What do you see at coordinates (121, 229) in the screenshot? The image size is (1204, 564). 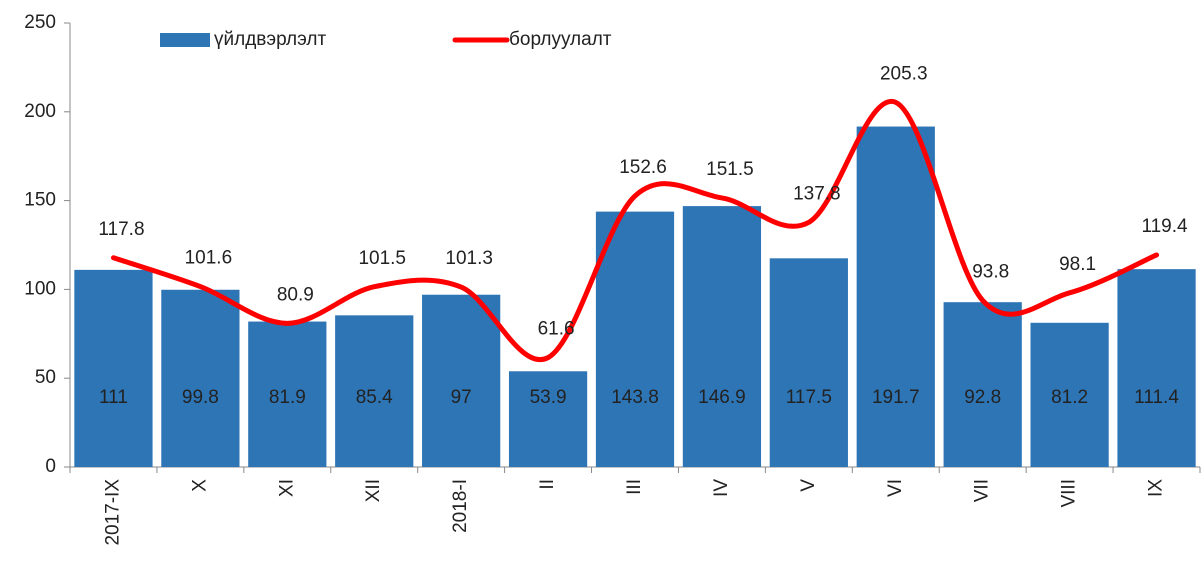 I see `line-label: 117.8` at bounding box center [121, 229].